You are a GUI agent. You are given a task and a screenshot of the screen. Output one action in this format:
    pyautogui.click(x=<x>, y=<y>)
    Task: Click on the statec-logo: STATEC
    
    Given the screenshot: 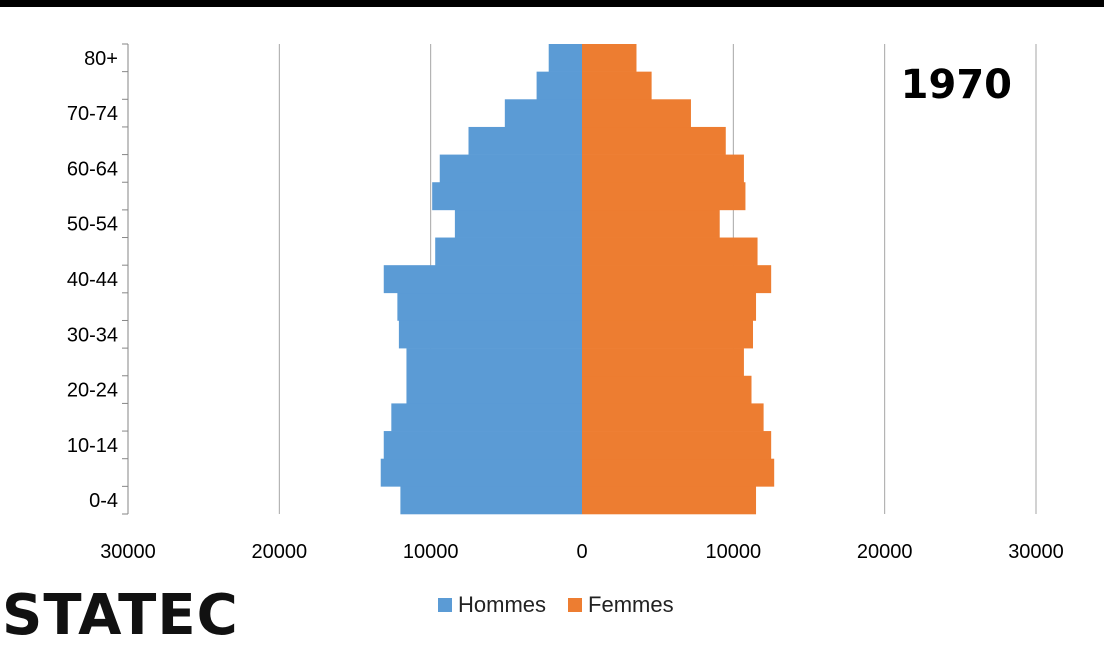 What is the action you would take?
    pyautogui.click(x=120, y=615)
    